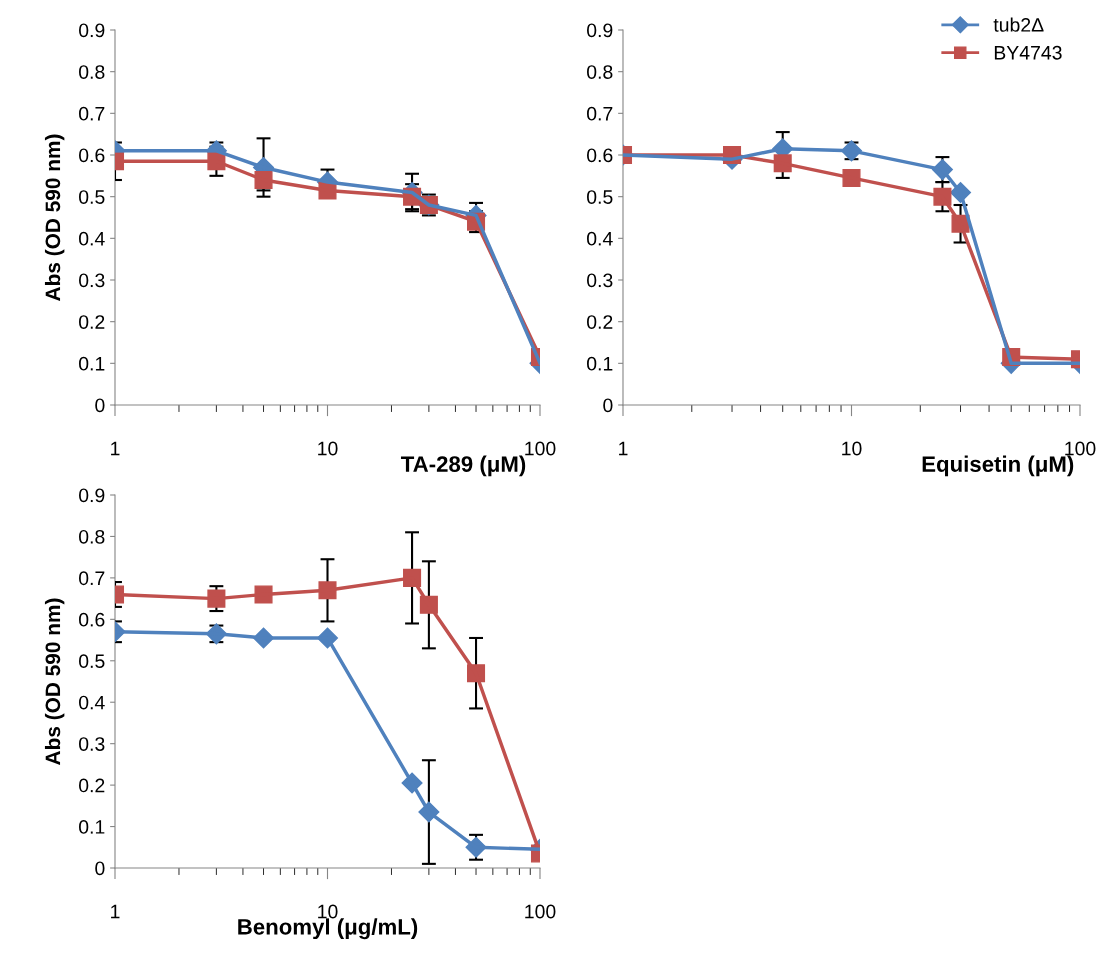 This screenshot has height=953, width=1109. Describe the element at coordinates (998, 466) in the screenshot. I see `x-axis-title: Equisetin (μM)` at that location.